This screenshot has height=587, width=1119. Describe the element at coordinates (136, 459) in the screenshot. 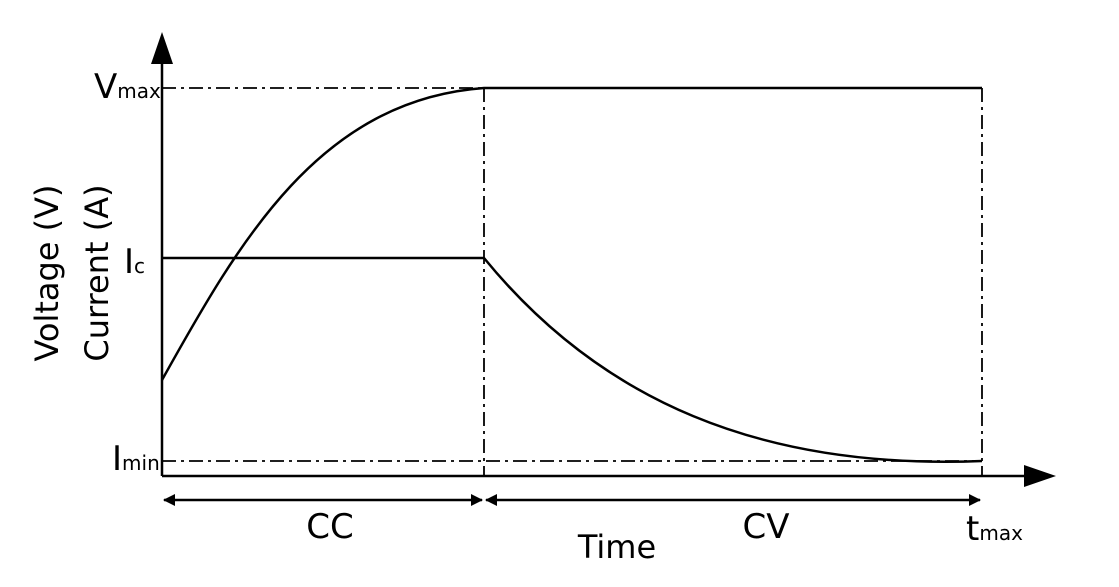

I see `imin-label: Imin` at that location.